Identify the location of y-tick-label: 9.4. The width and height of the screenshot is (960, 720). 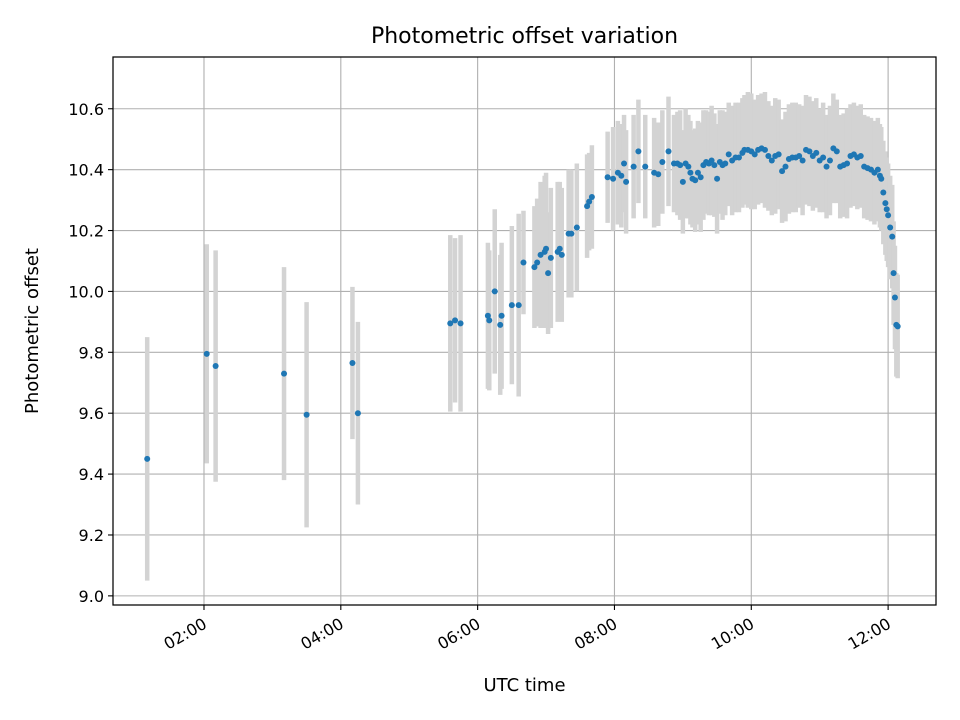
(91, 474).